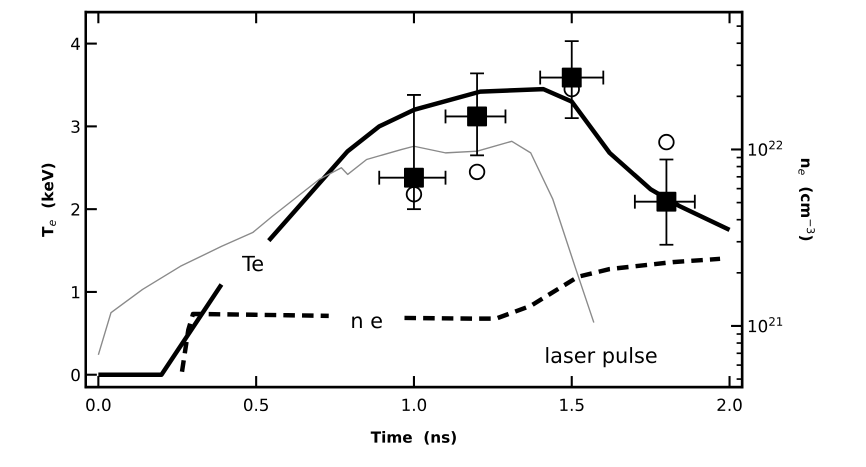  Describe the element at coordinates (75, 375) in the screenshot. I see `y-tick-label: 0` at that location.